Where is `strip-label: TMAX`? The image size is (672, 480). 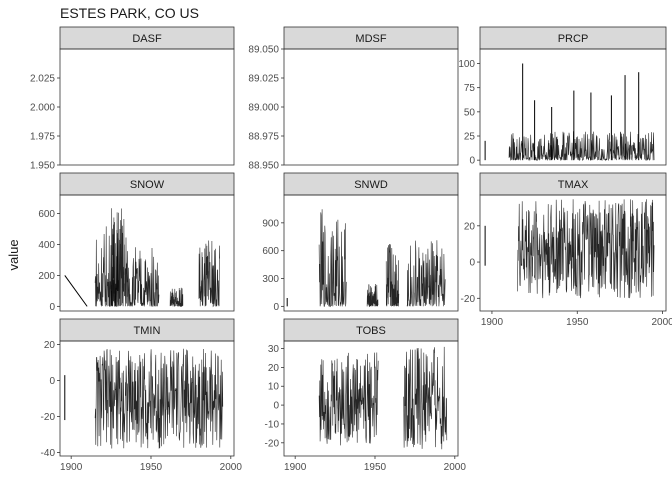 strip-label: TMAX is located at coordinates (573, 185).